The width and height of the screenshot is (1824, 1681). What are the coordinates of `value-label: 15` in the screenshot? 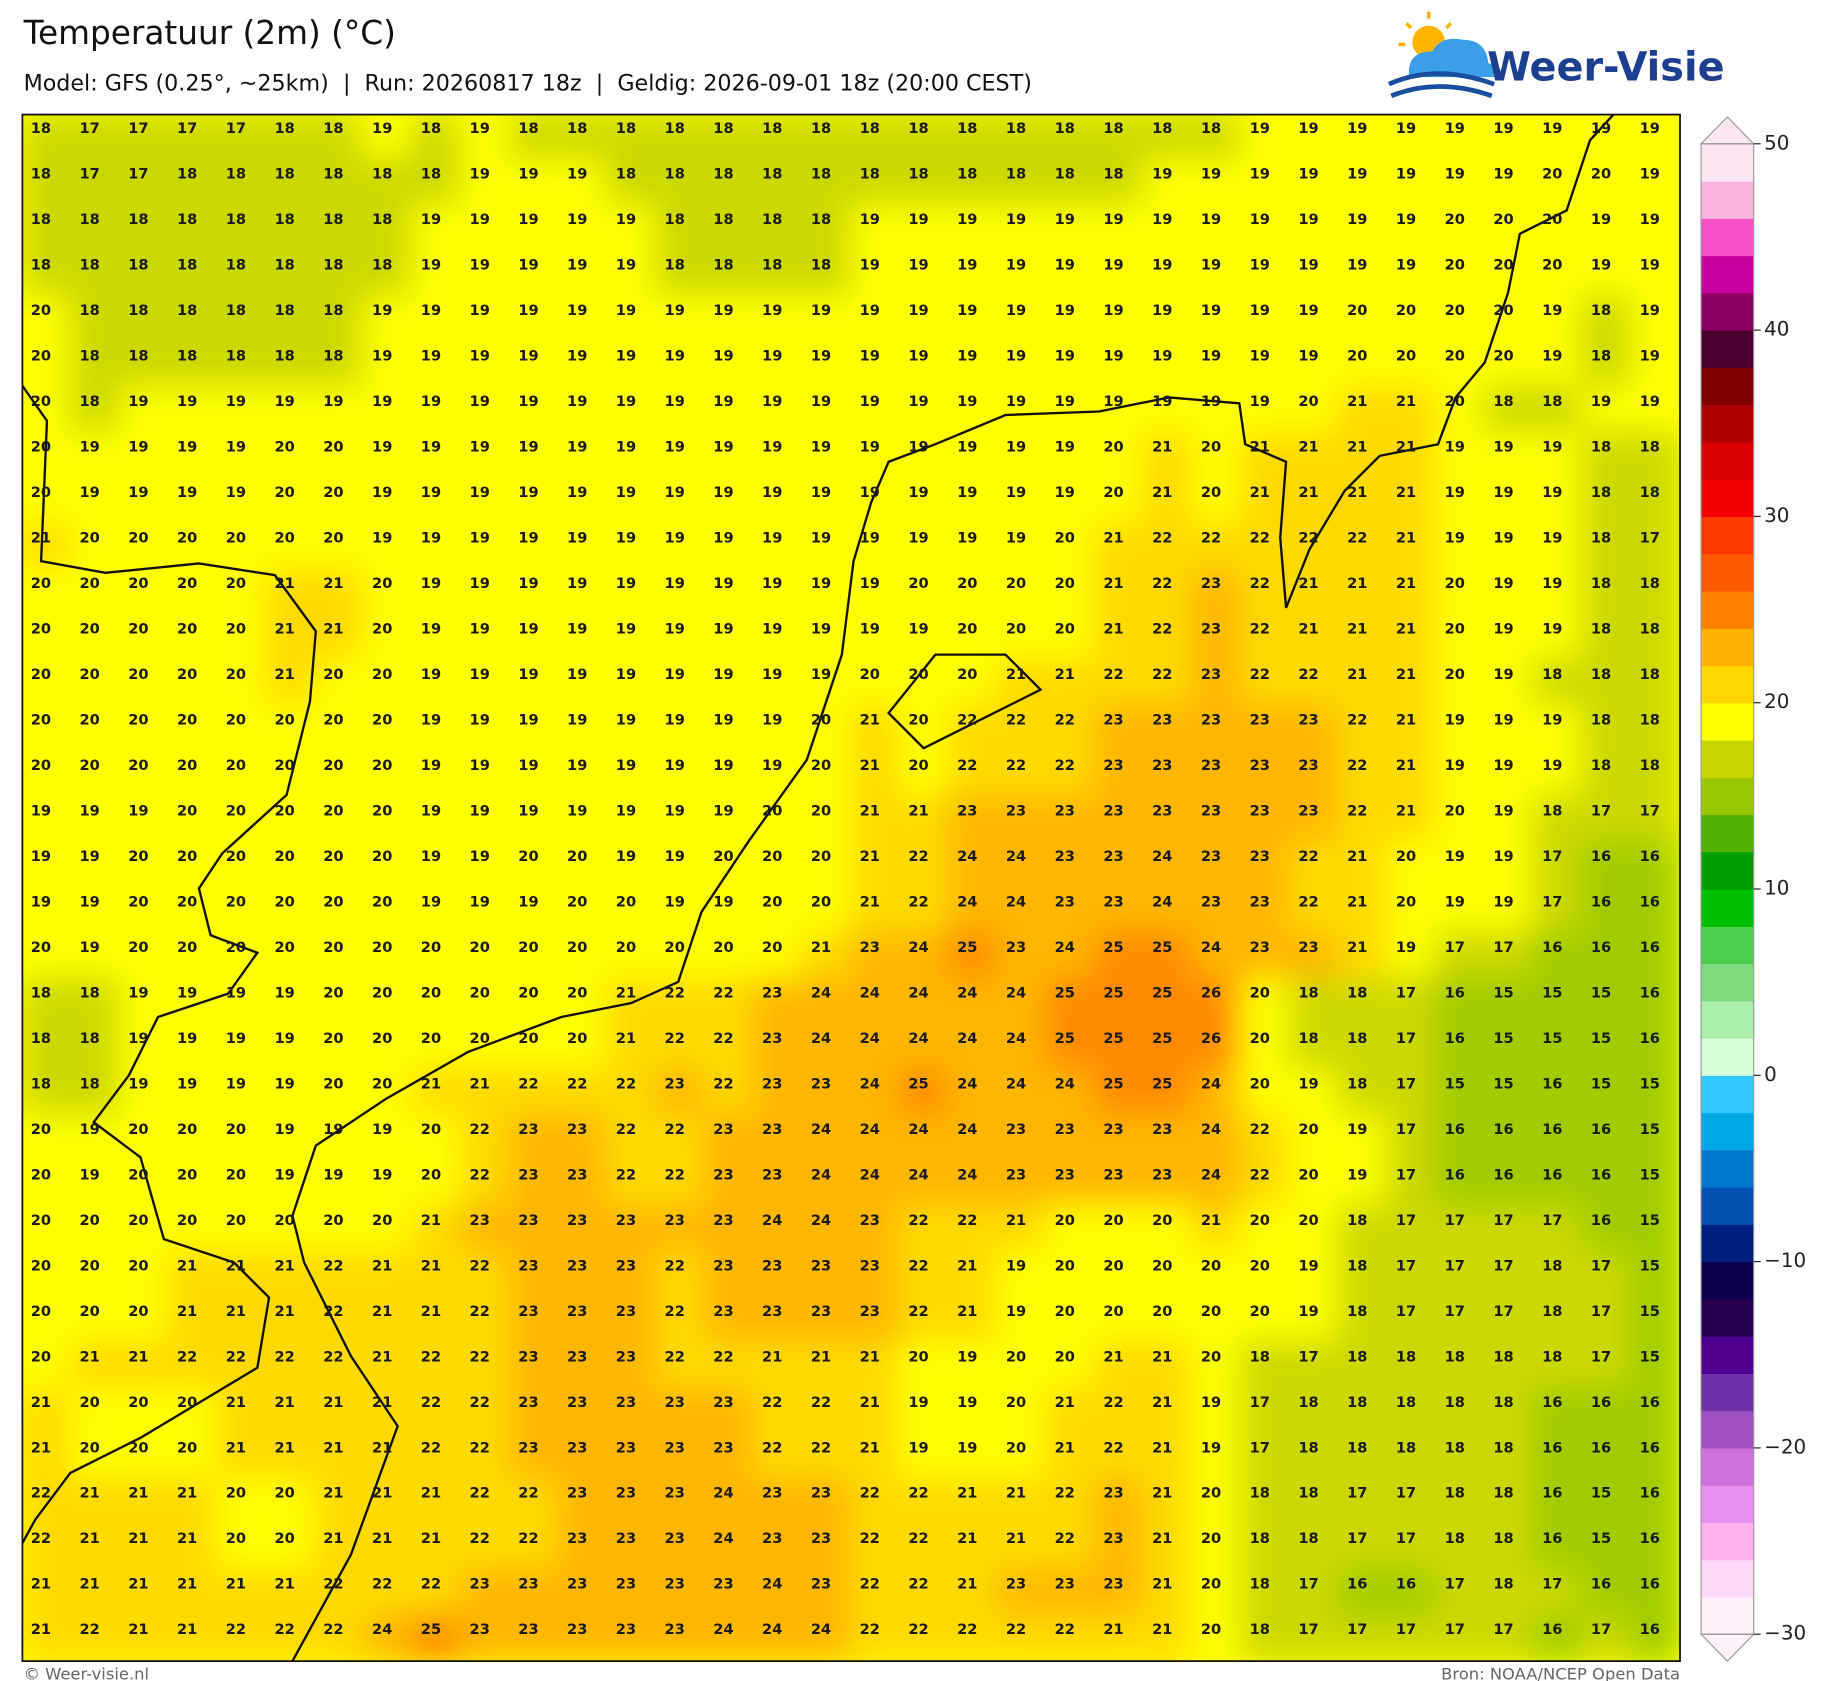 It's located at (1650, 1220).